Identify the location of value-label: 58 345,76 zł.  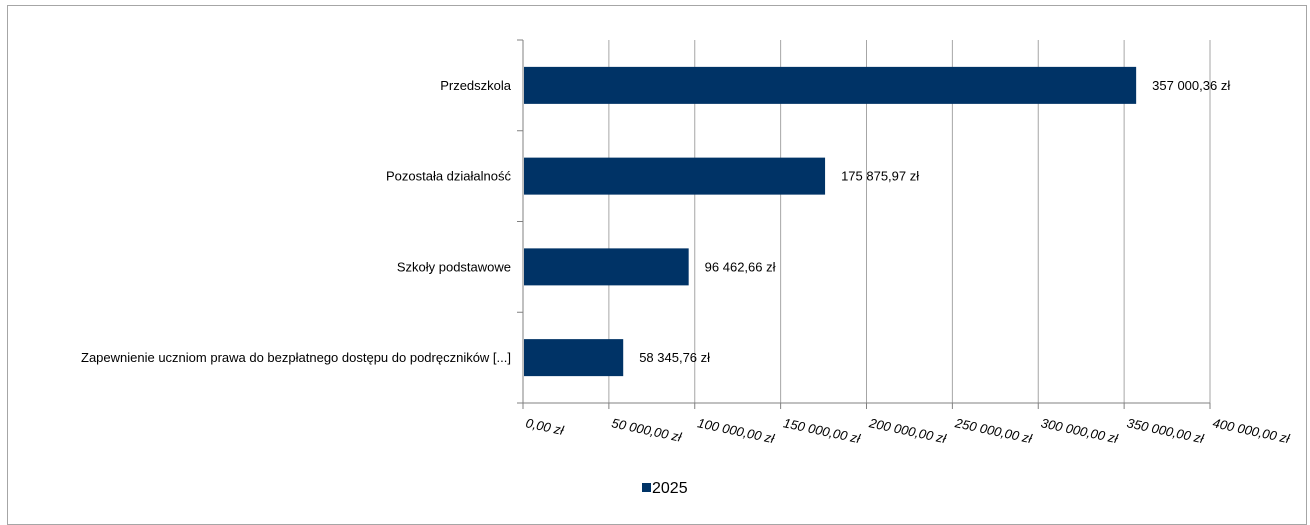
(674, 357).